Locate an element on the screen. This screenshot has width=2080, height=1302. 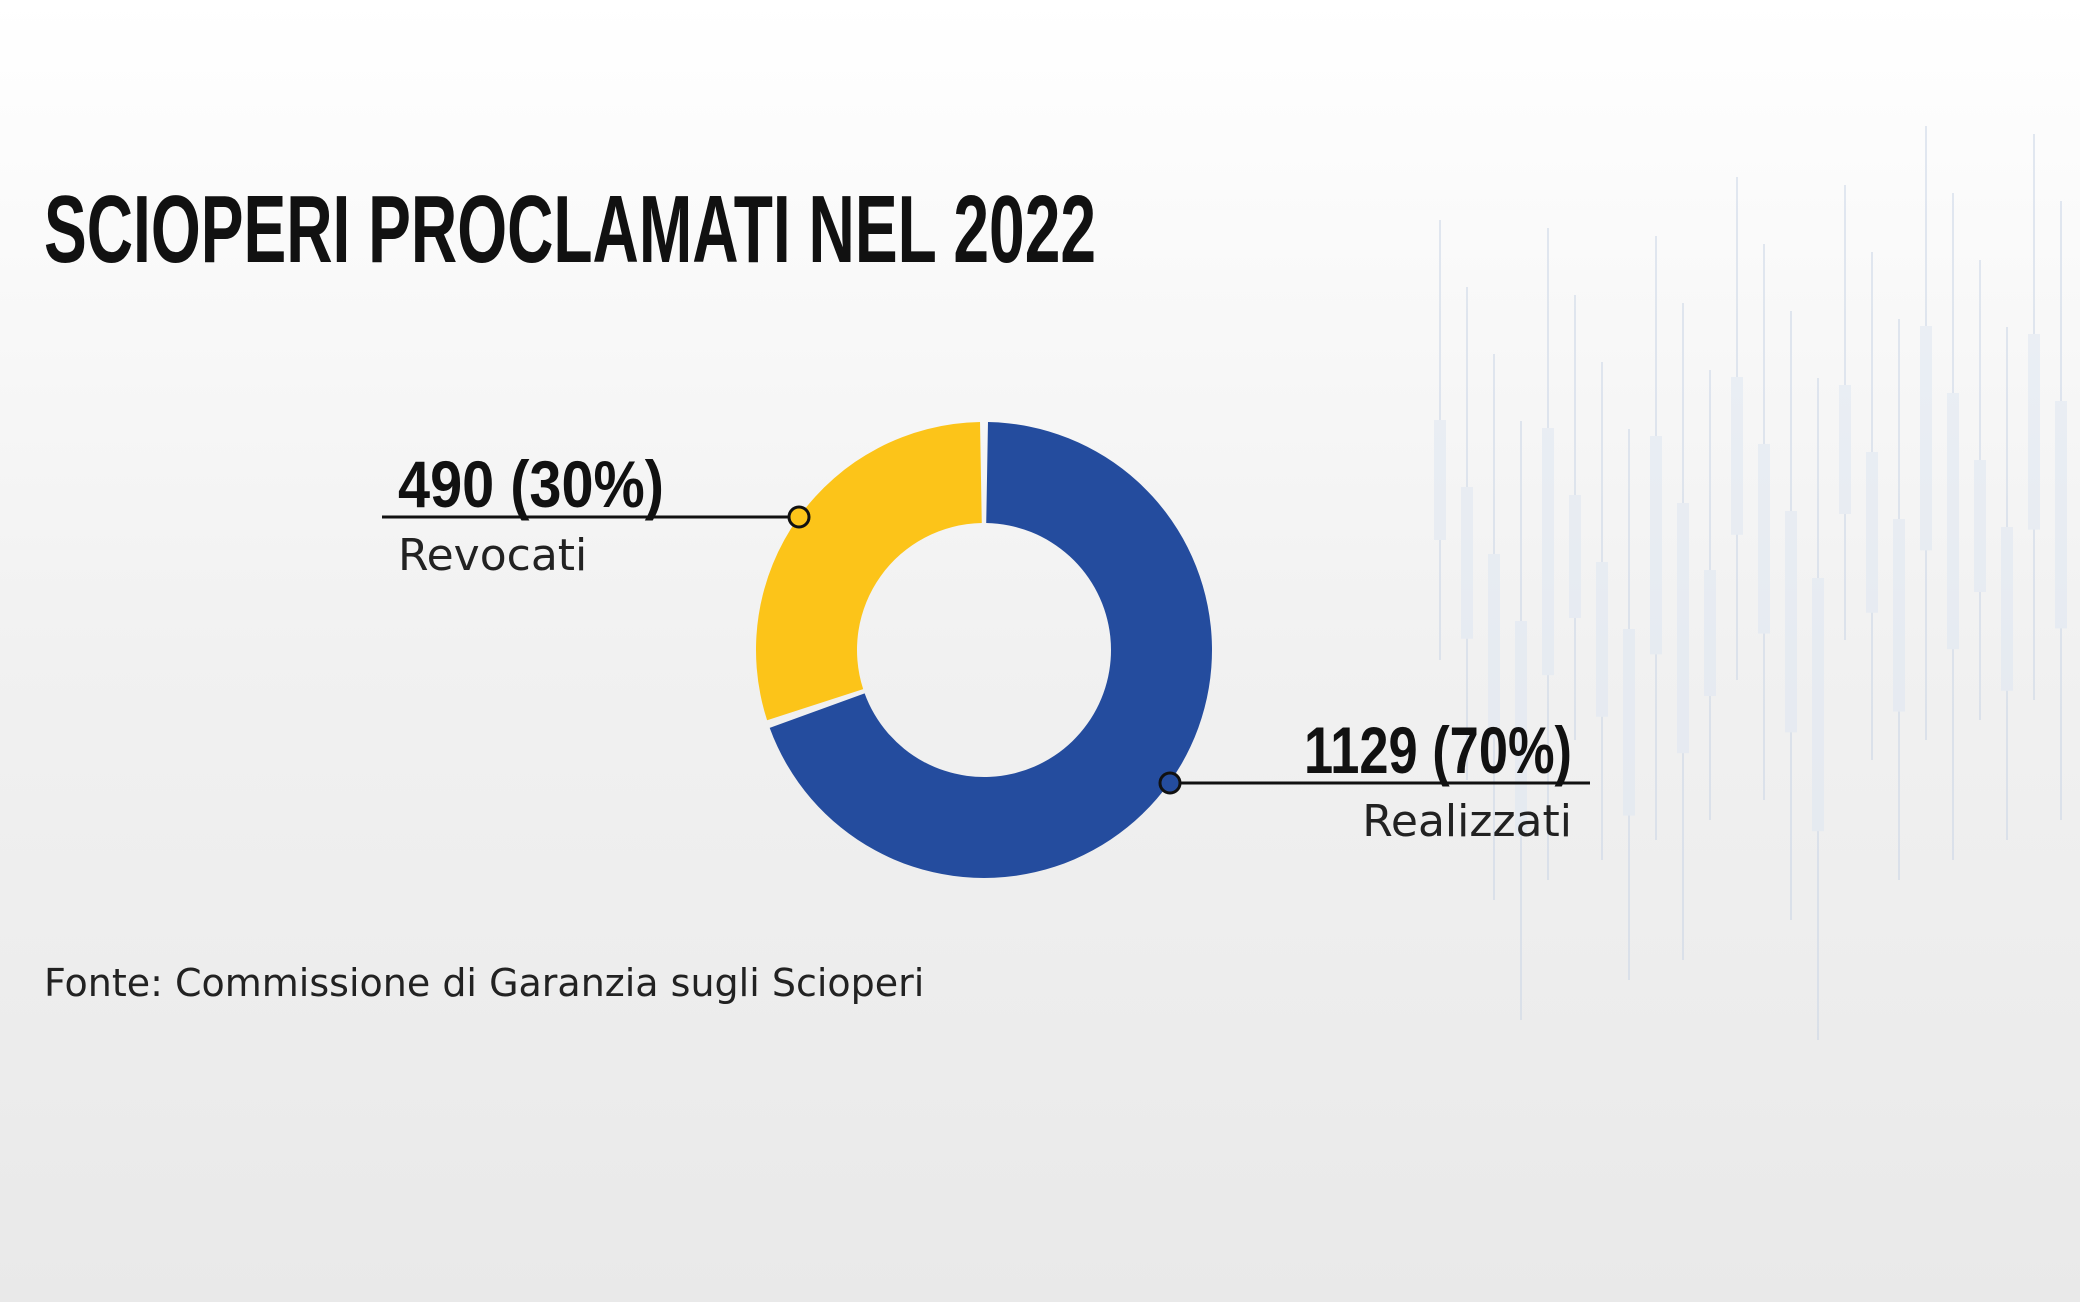
donut-slice-revocati is located at coordinates (869, 571).